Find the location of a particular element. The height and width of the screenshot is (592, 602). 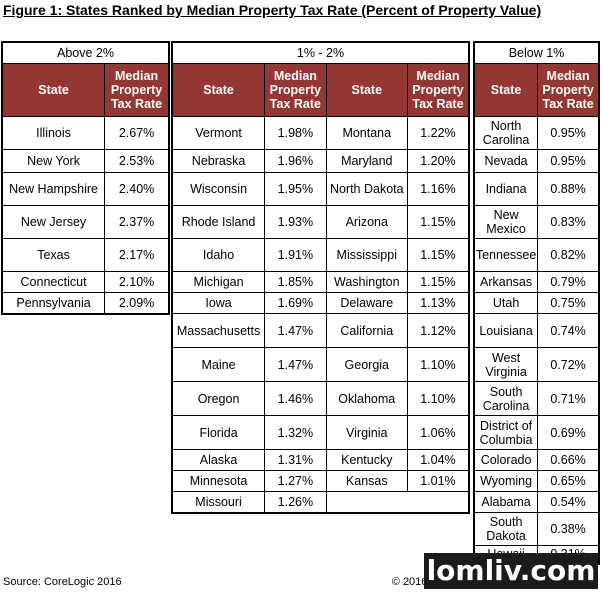

state-cell: Montana is located at coordinates (366, 133).